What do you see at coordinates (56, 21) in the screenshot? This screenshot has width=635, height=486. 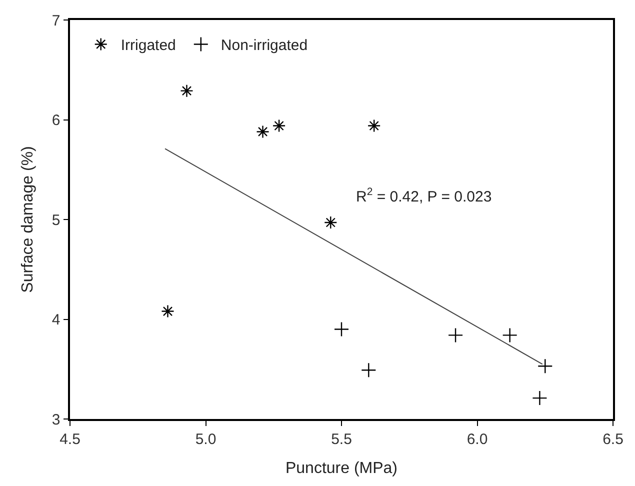 I see `y-tick-label: 7` at bounding box center [56, 21].